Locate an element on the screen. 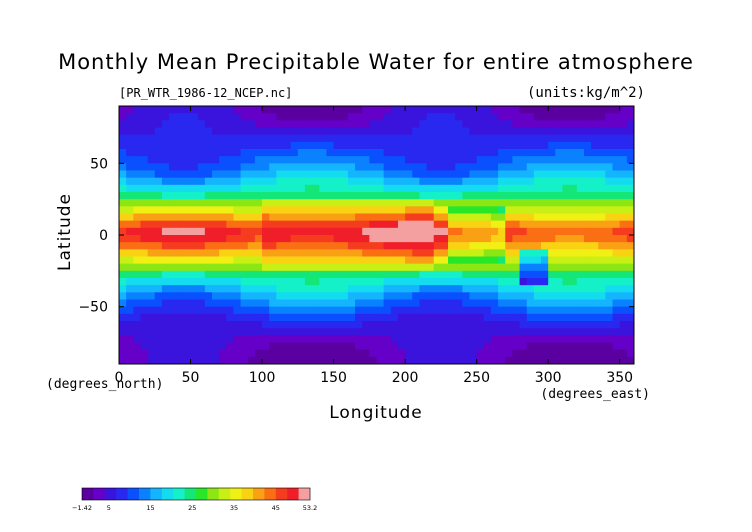  x-tick-label: 200 is located at coordinates (405, 378).